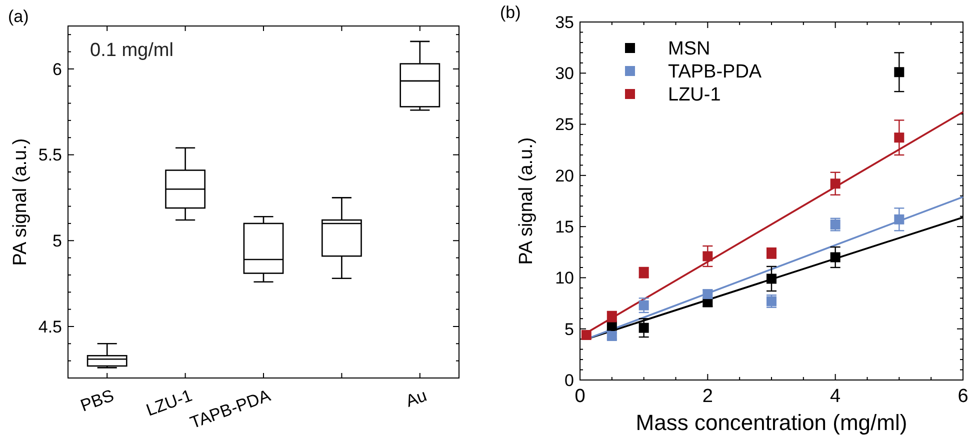 Image resolution: width=971 pixels, height=437 pixels. Describe the element at coordinates (416, 398) in the screenshot. I see `x-tick-label: Au` at that location.